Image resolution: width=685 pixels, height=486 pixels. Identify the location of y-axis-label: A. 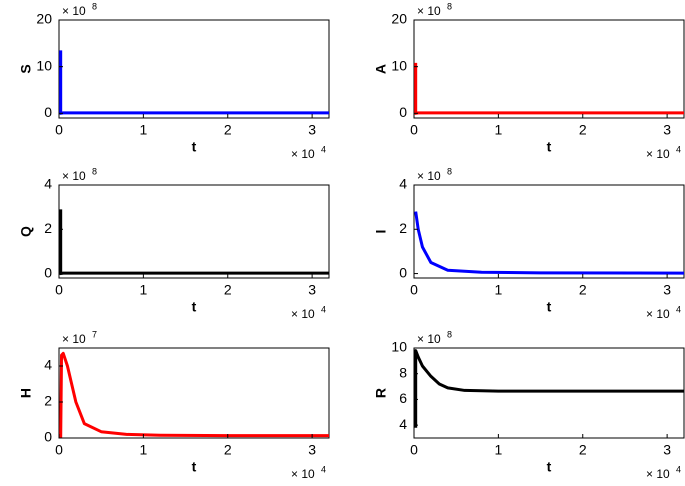
(381, 69).